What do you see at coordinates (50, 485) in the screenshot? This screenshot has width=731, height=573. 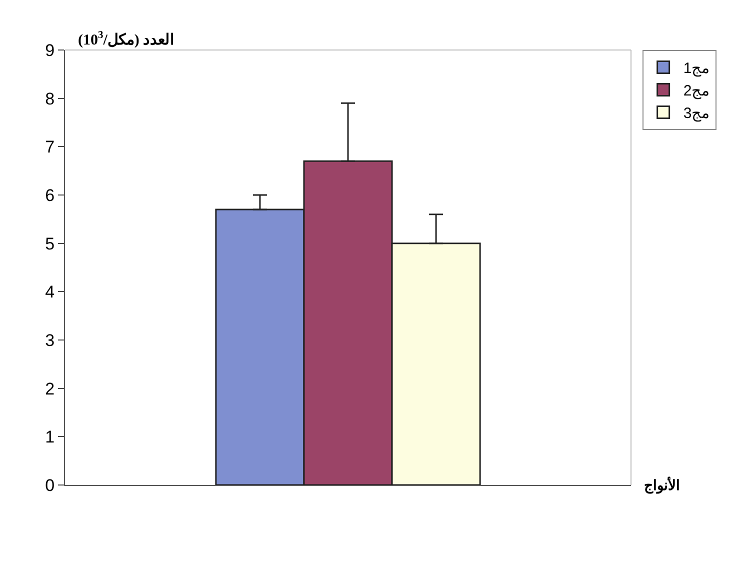 I see `y-tick-label: 0` at bounding box center [50, 485].